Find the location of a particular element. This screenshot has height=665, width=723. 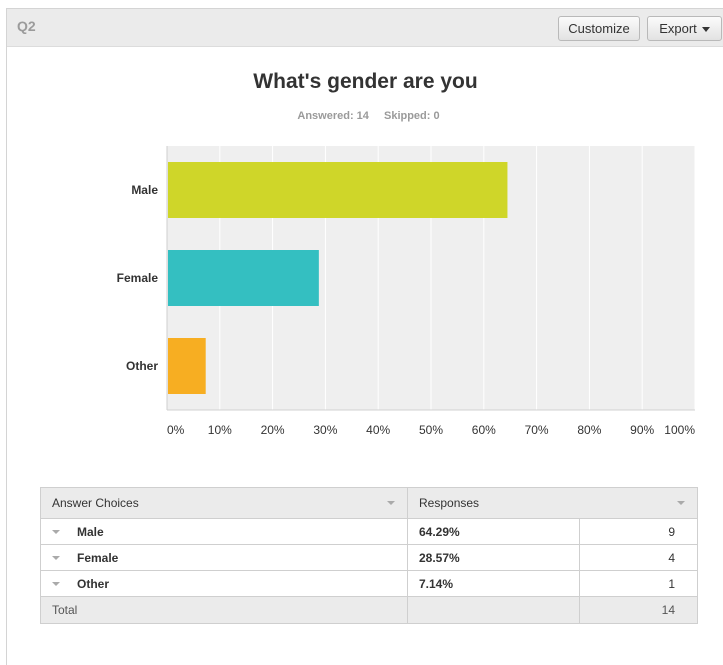

x-tick-label: 20% is located at coordinates (273, 430).